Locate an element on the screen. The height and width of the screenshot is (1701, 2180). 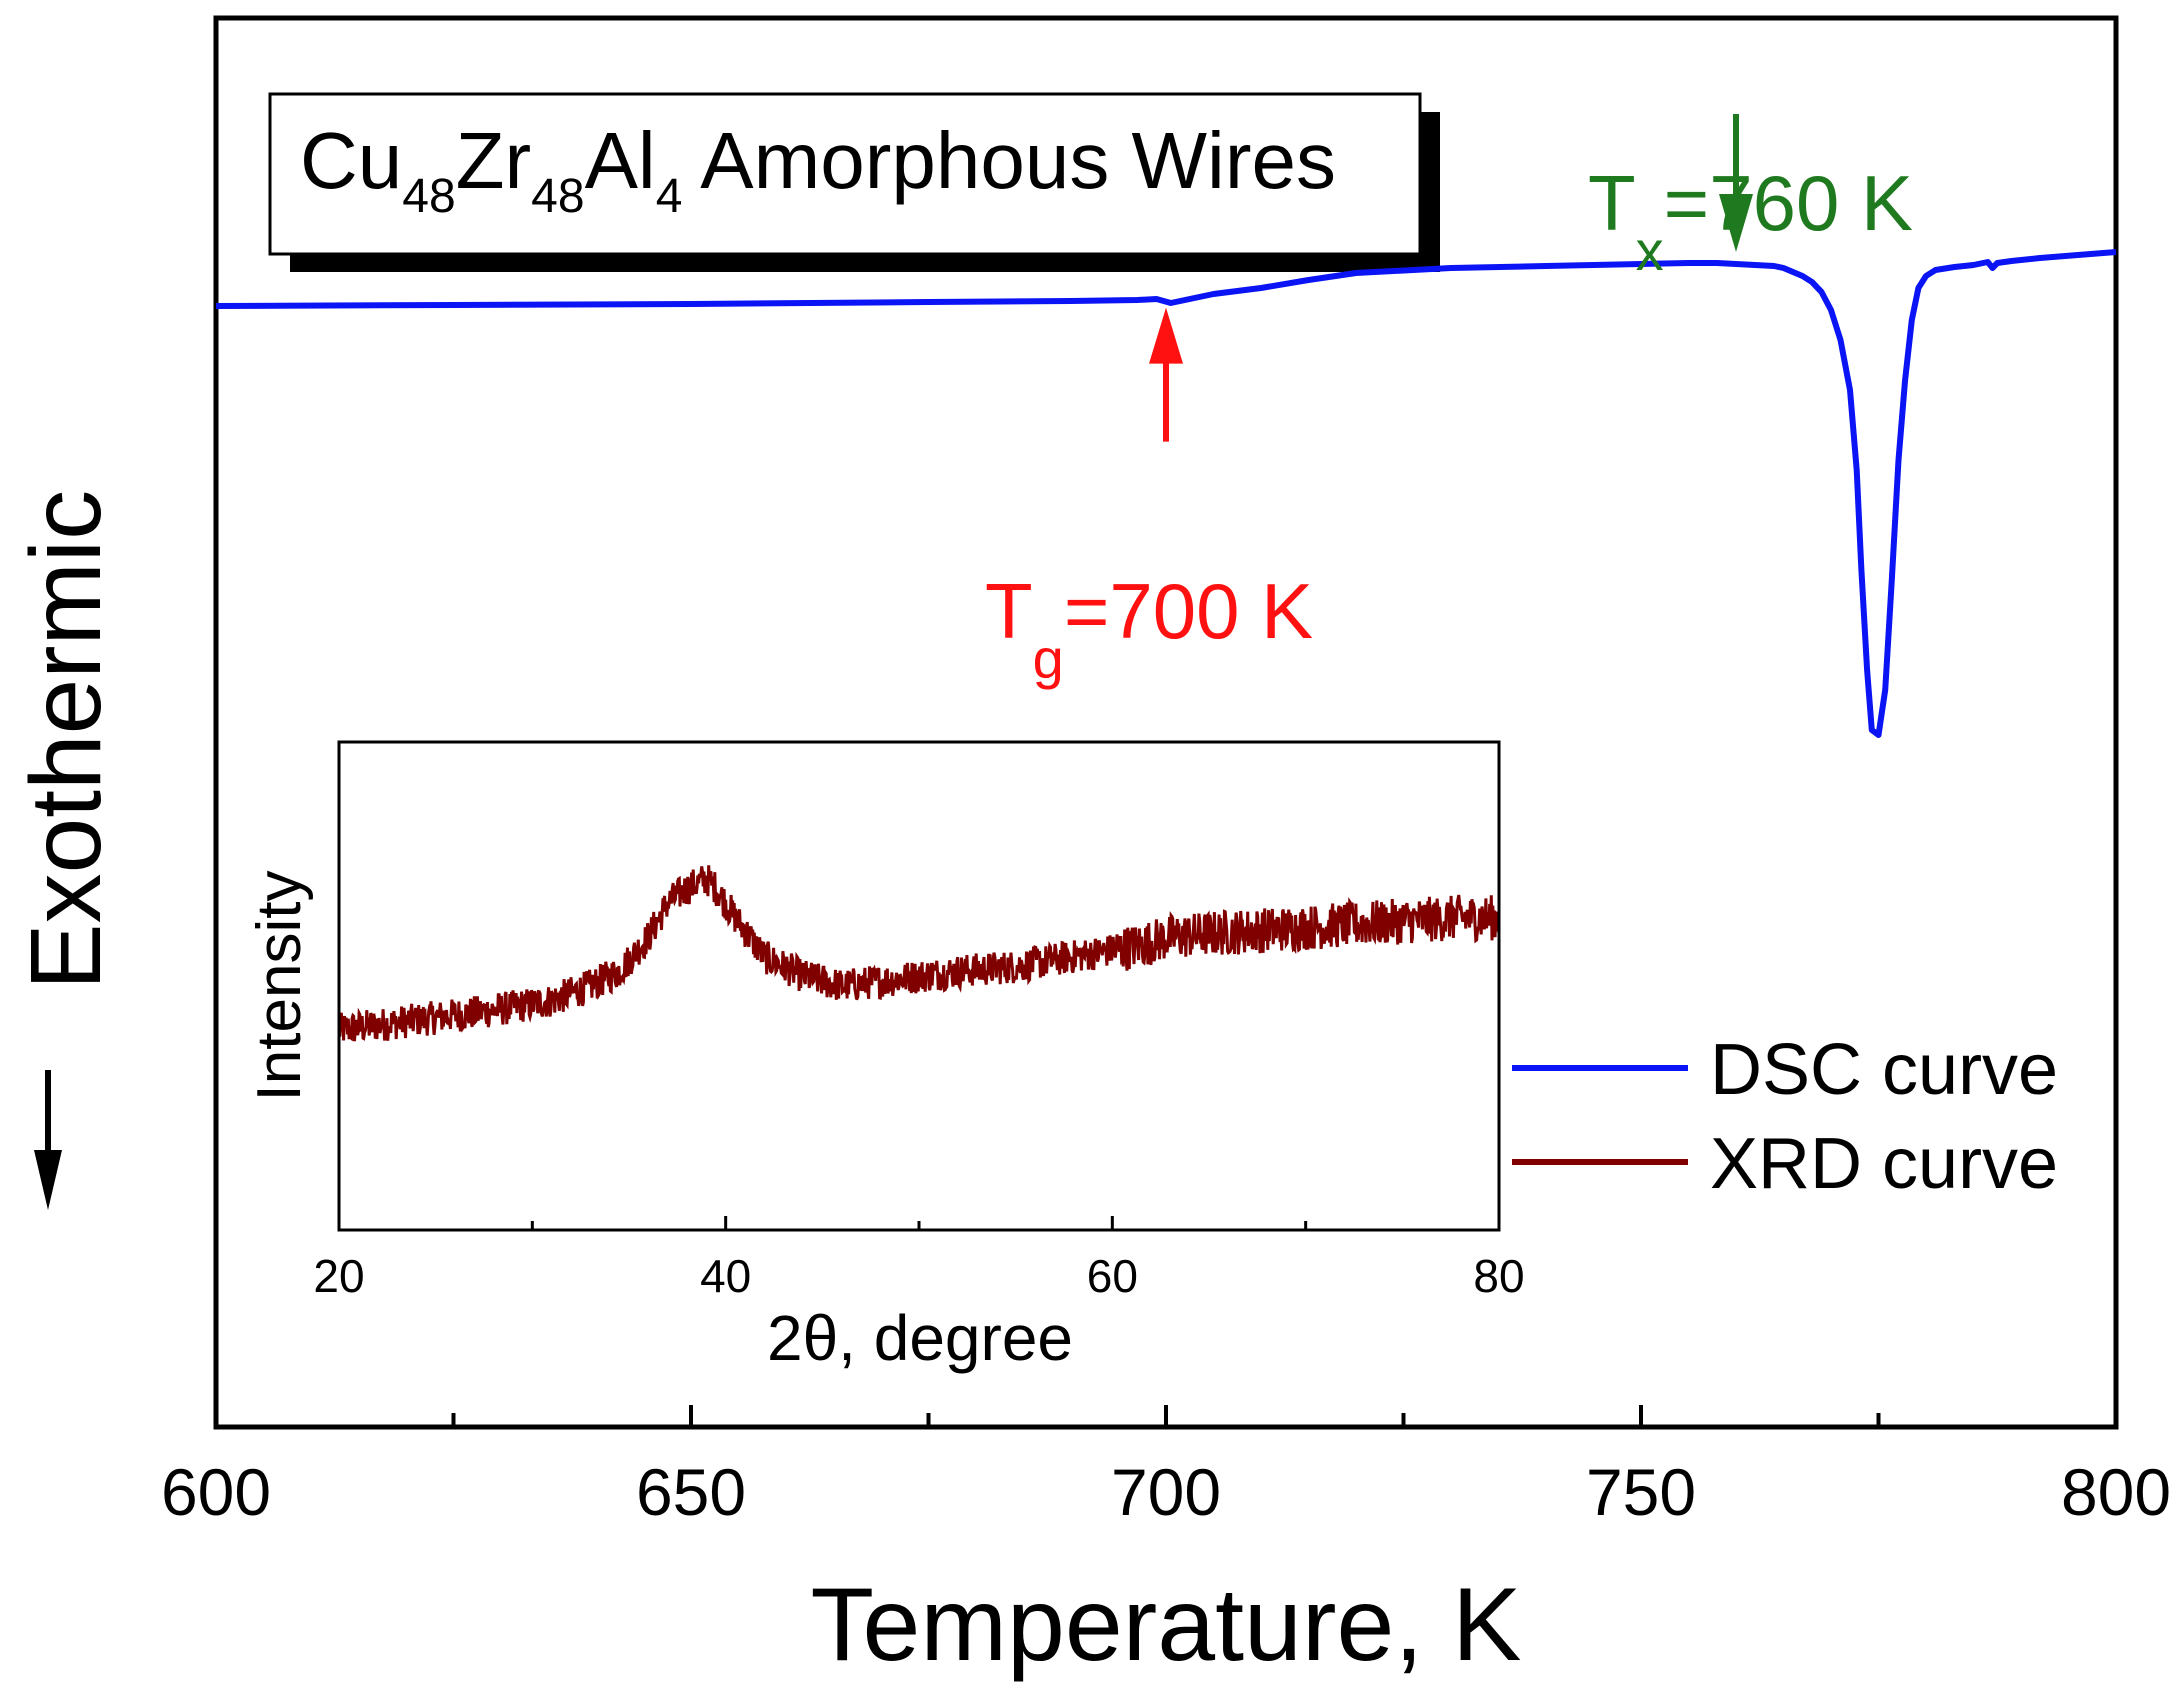
legend-label-dsc-curve: DSC curve is located at coordinates (1884, 1070).